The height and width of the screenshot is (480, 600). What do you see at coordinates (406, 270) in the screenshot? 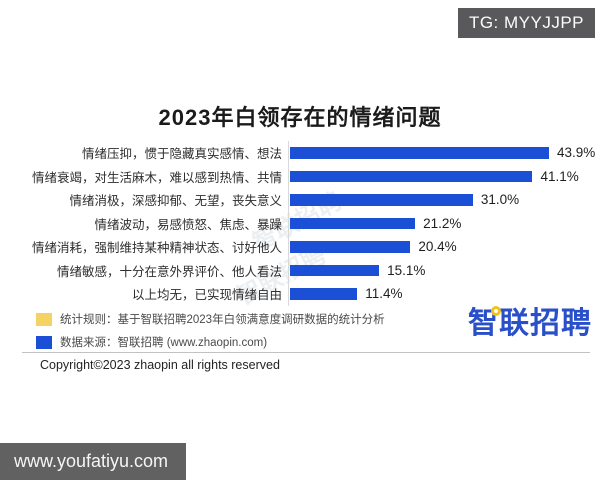
I see `value-label: 15.1%` at bounding box center [406, 270].